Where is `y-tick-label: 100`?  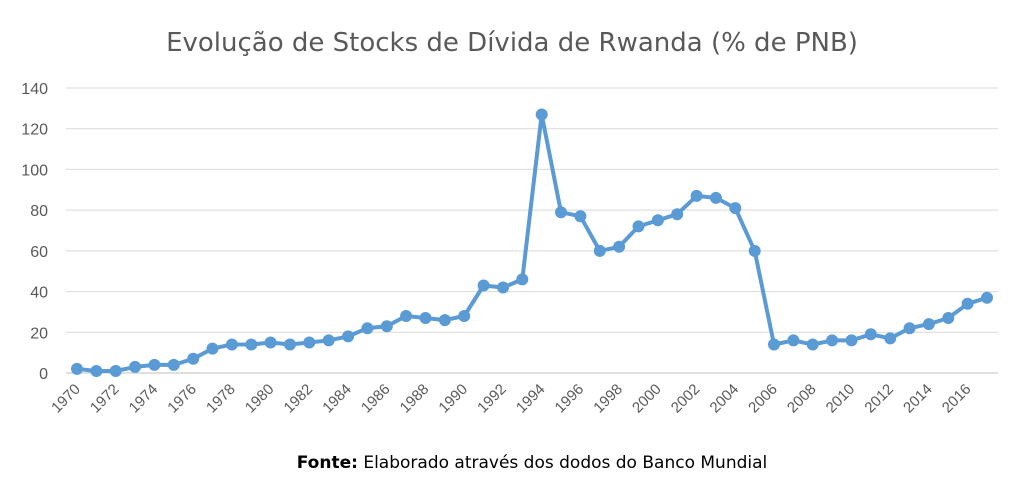
y-tick-label: 100 is located at coordinates (34, 170).